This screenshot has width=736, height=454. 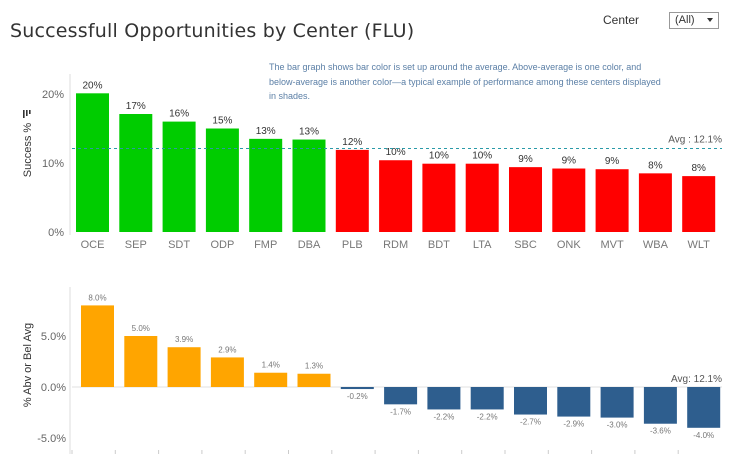 I want to click on x-category-label: LTA, so click(x=482, y=245).